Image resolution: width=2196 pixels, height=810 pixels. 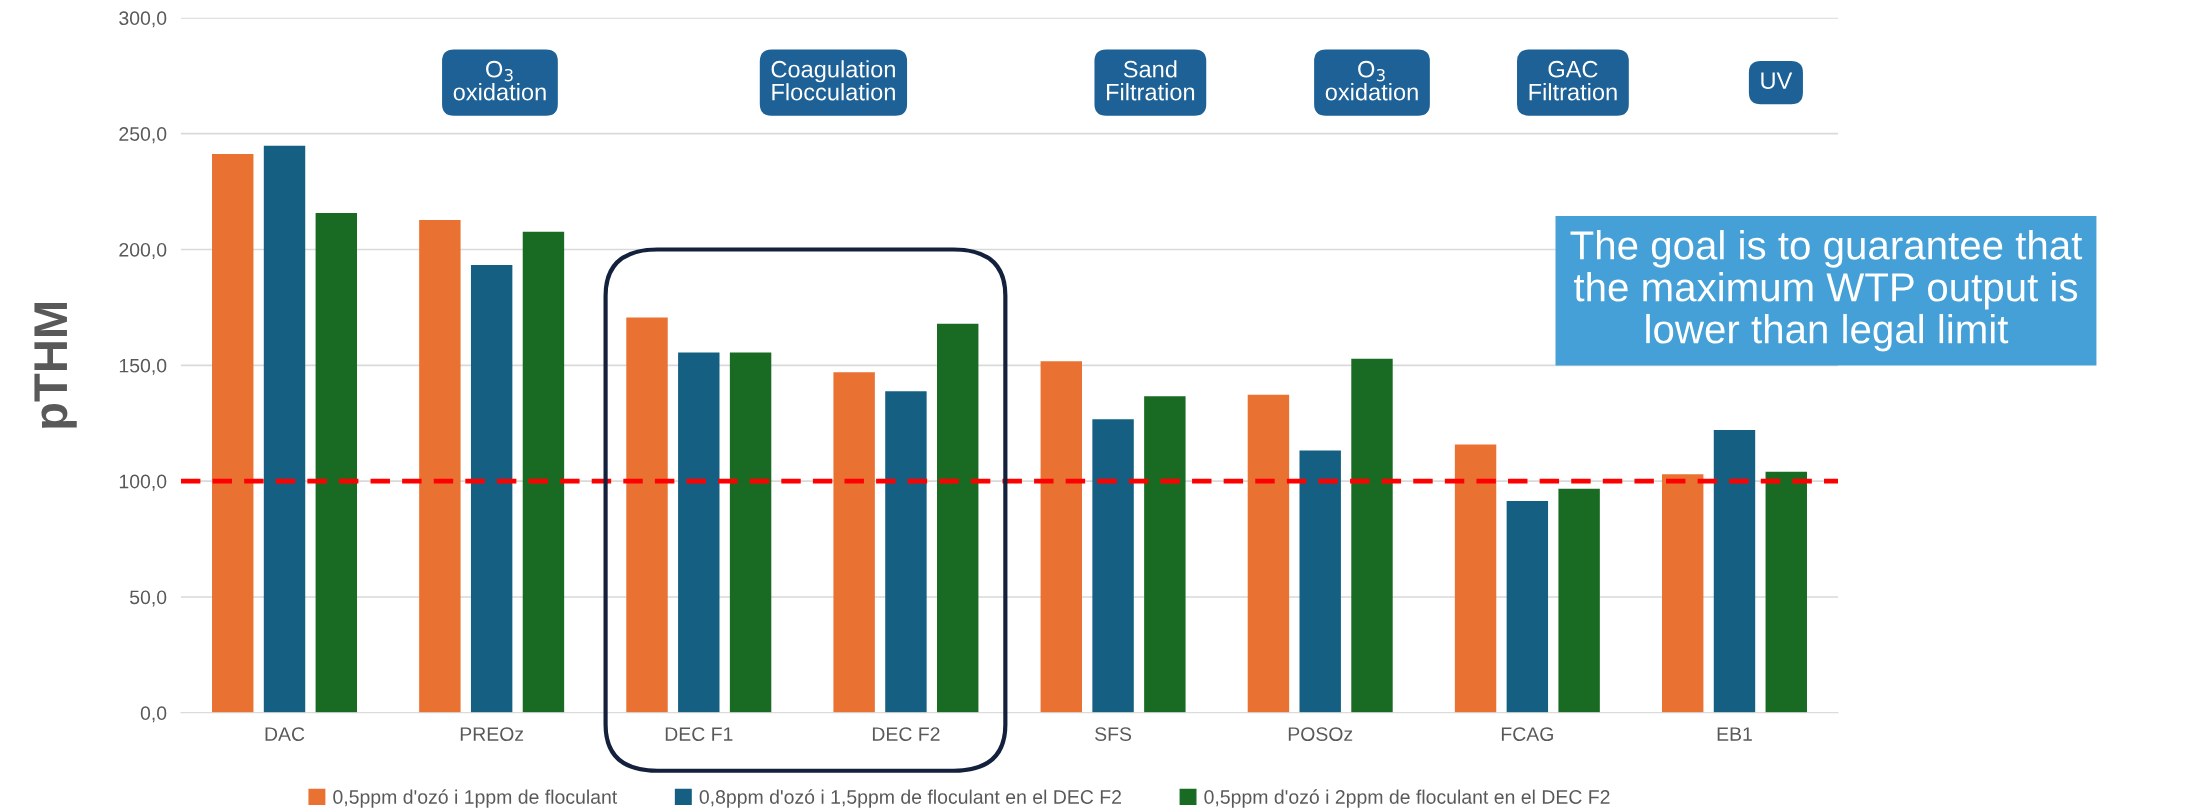 What do you see at coordinates (1777, 81) in the screenshot?
I see `annotation: UV` at bounding box center [1777, 81].